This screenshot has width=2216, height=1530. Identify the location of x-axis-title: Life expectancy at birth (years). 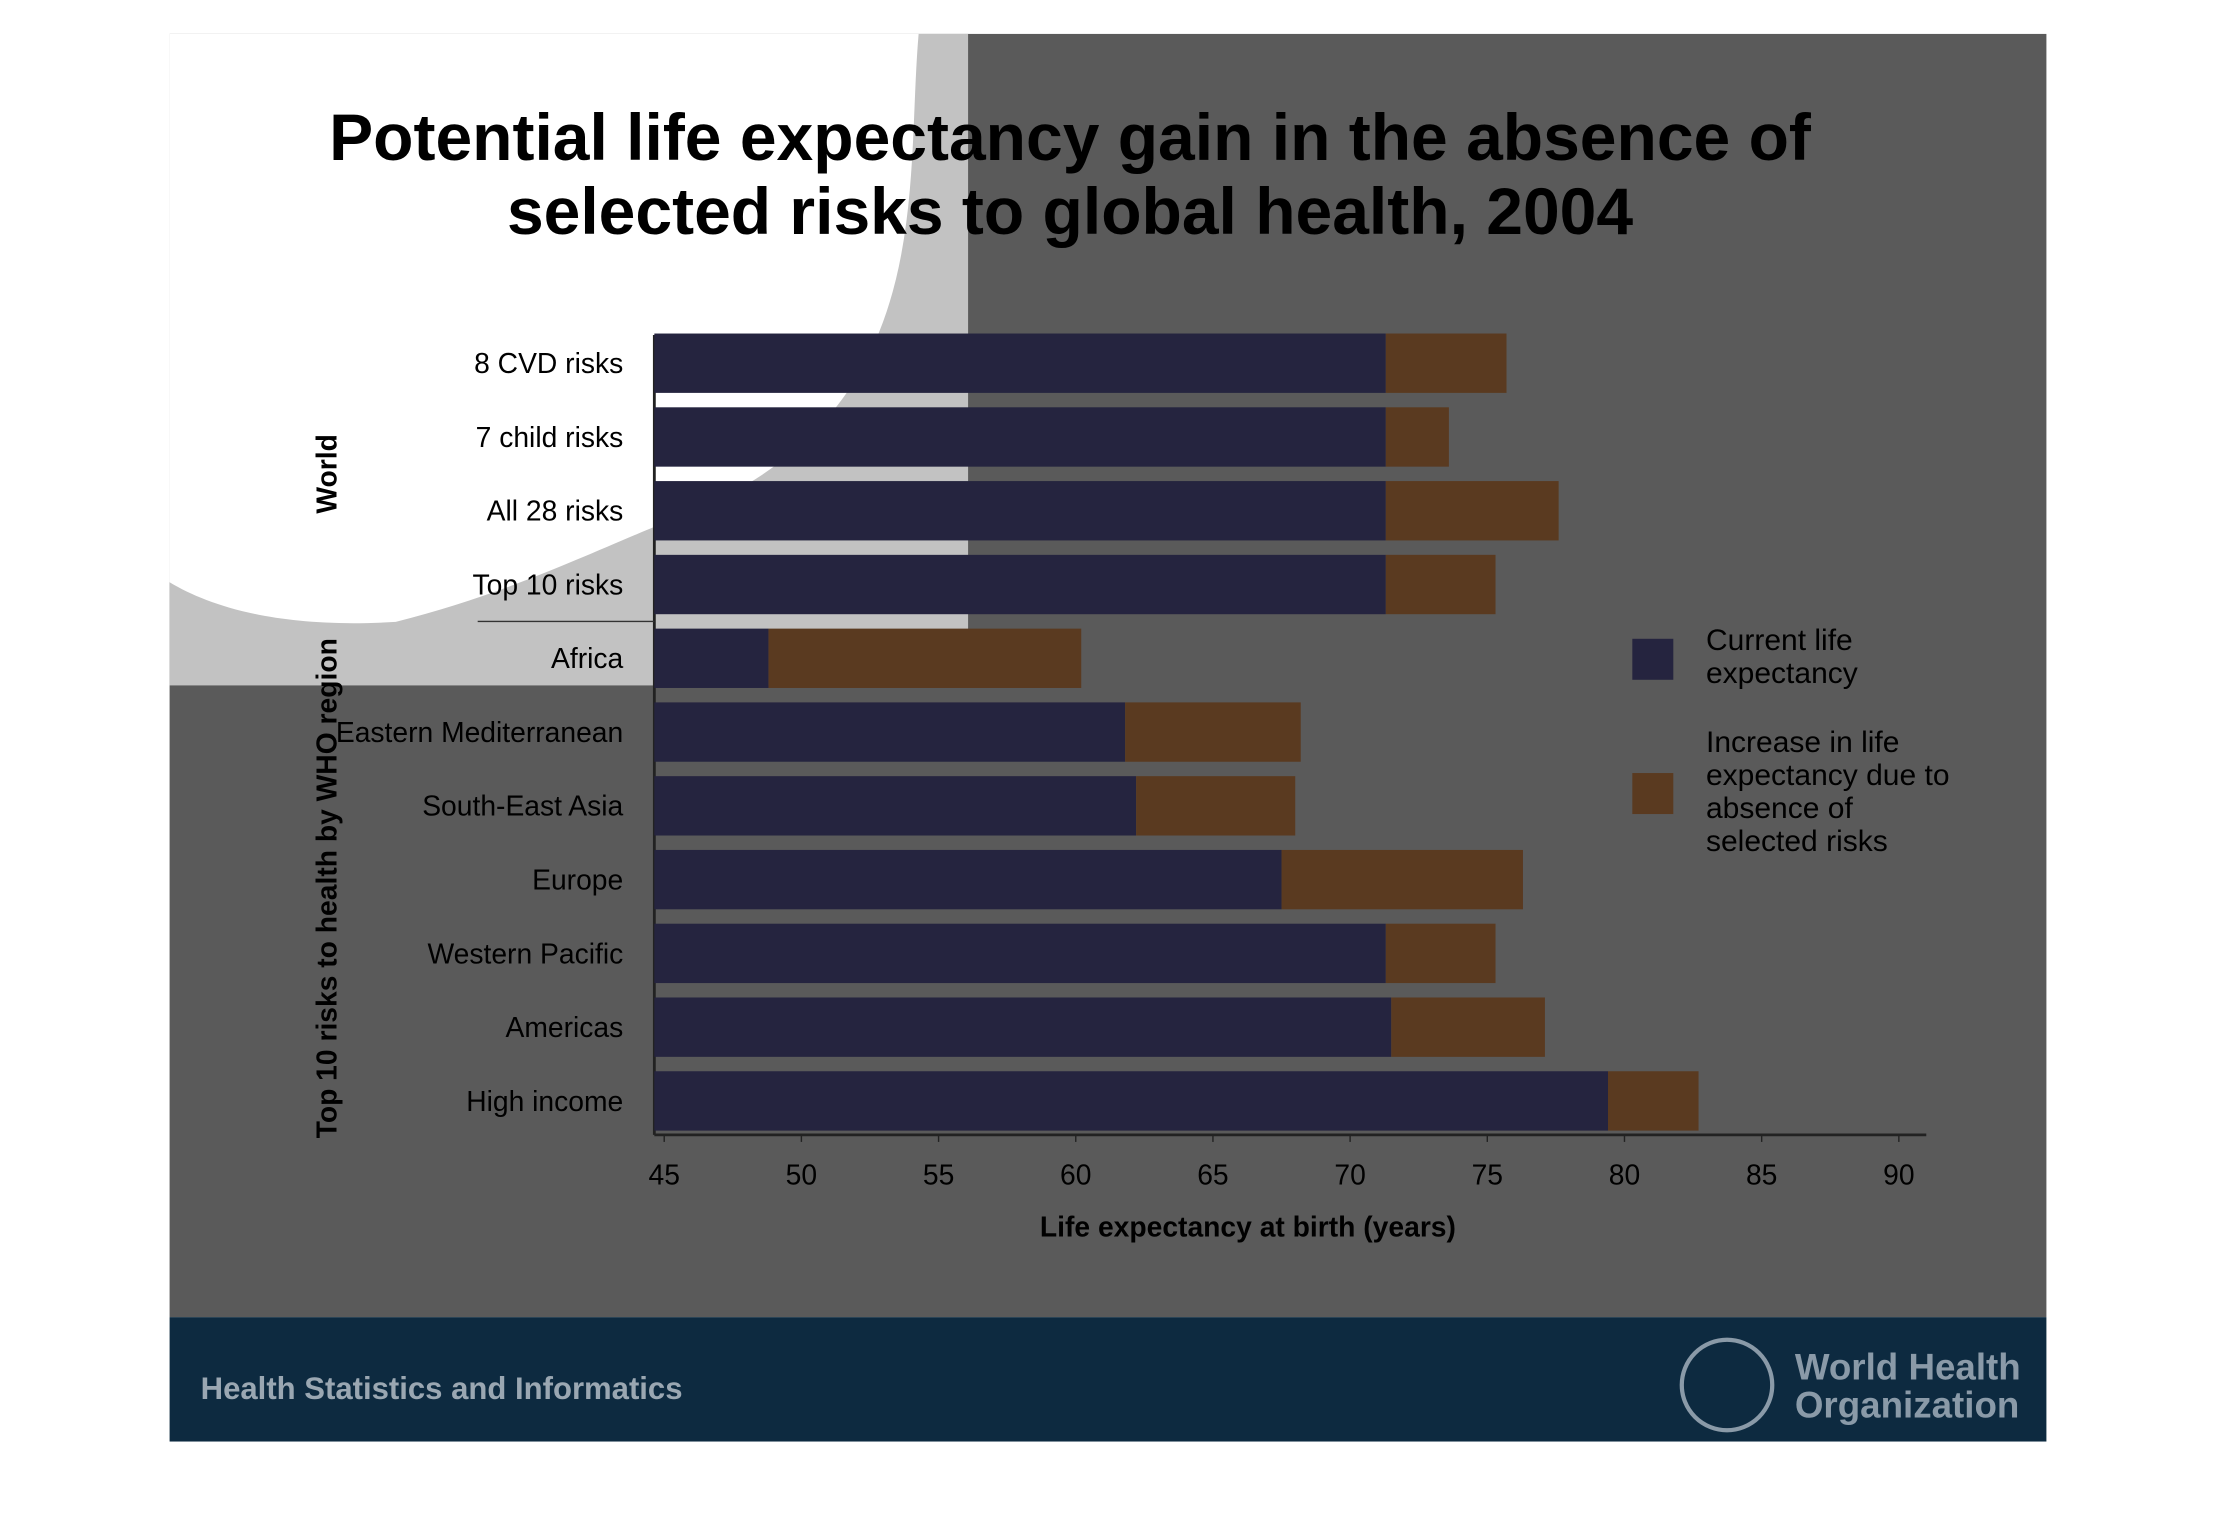
(1248, 1227).